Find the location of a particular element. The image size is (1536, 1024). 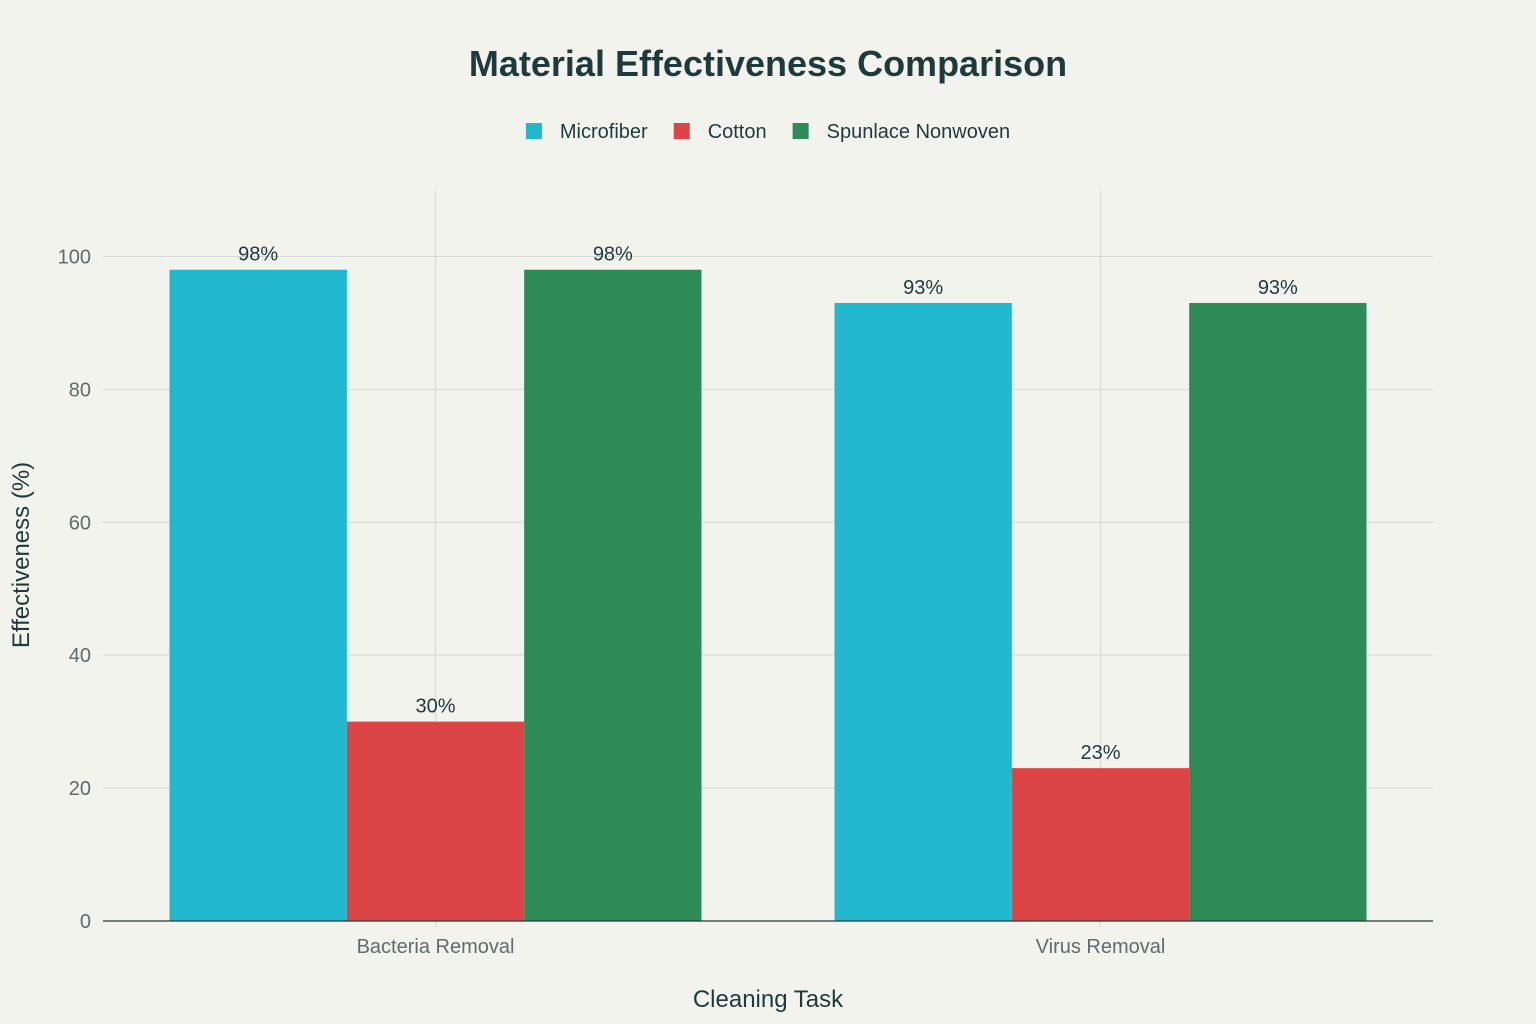

bar-value-label: 30% is located at coordinates (435, 707).